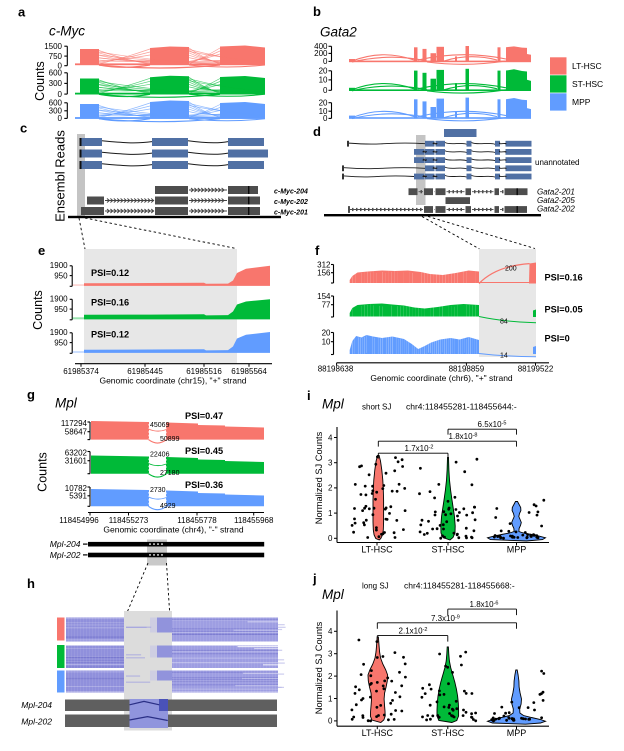  What do you see at coordinates (326, 305) in the screenshot?
I see `svg-text: 77` at bounding box center [326, 305].